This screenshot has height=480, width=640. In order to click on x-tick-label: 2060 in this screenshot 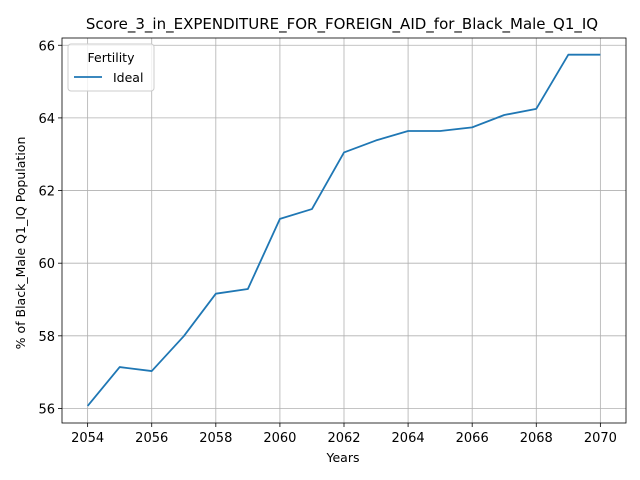, I will do `click(279, 438)`.